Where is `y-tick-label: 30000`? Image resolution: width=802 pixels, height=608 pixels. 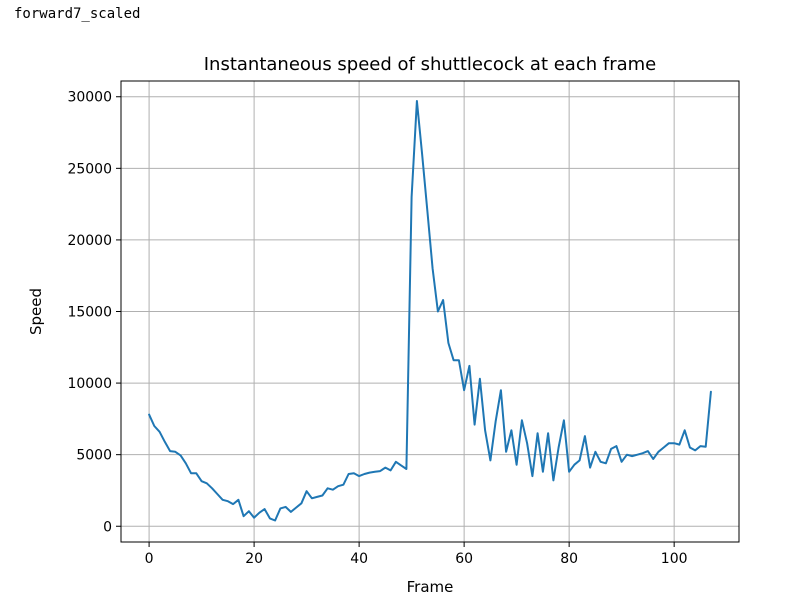 y-tick-label: 30000 is located at coordinates (89, 98).